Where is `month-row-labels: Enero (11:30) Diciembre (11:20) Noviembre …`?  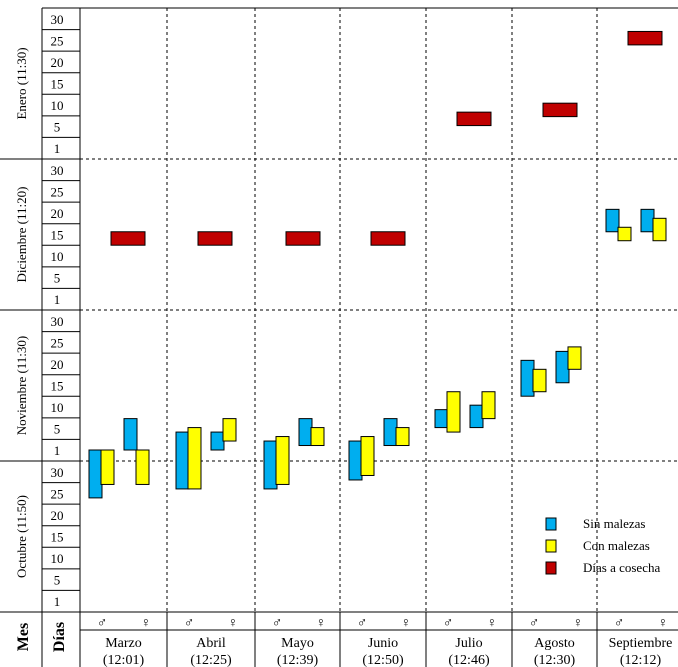 month-row-labels: Enero (11:30) Diciembre (11:20) Noviembre … is located at coordinates (21, 312).